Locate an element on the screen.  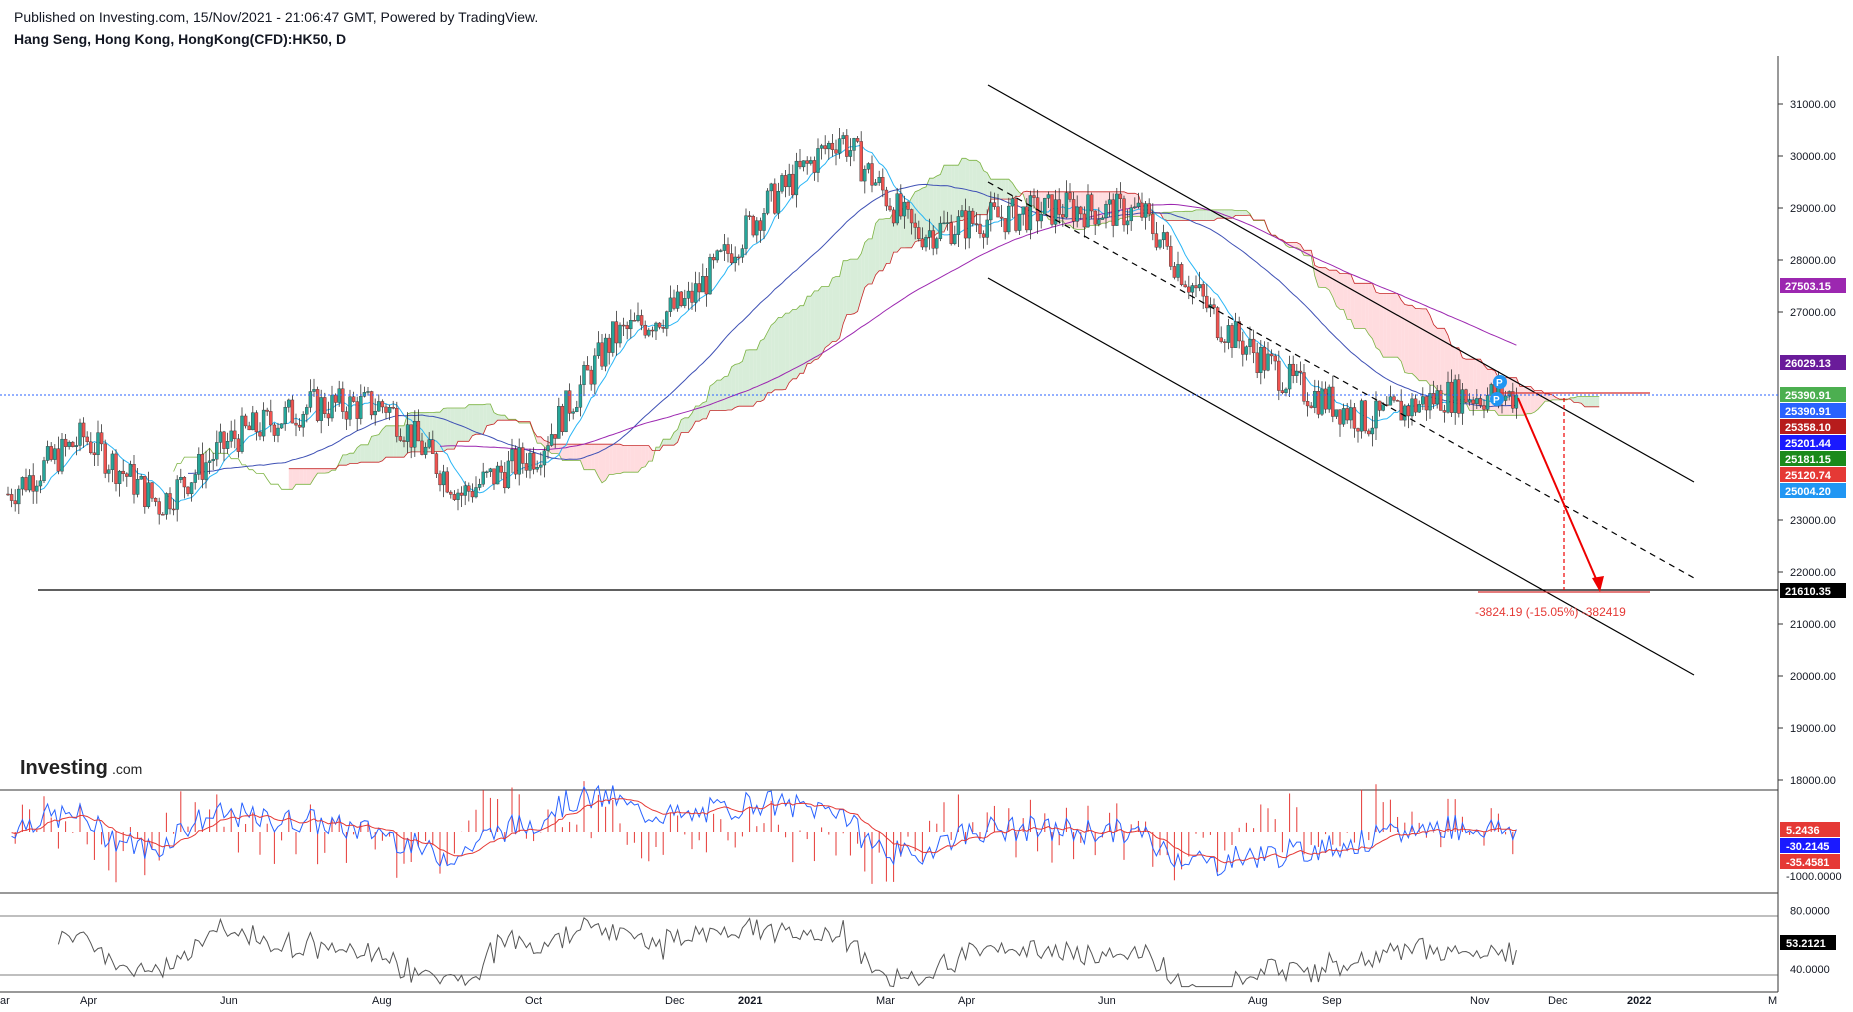
ma-120-line is located at coordinates (978, 327).